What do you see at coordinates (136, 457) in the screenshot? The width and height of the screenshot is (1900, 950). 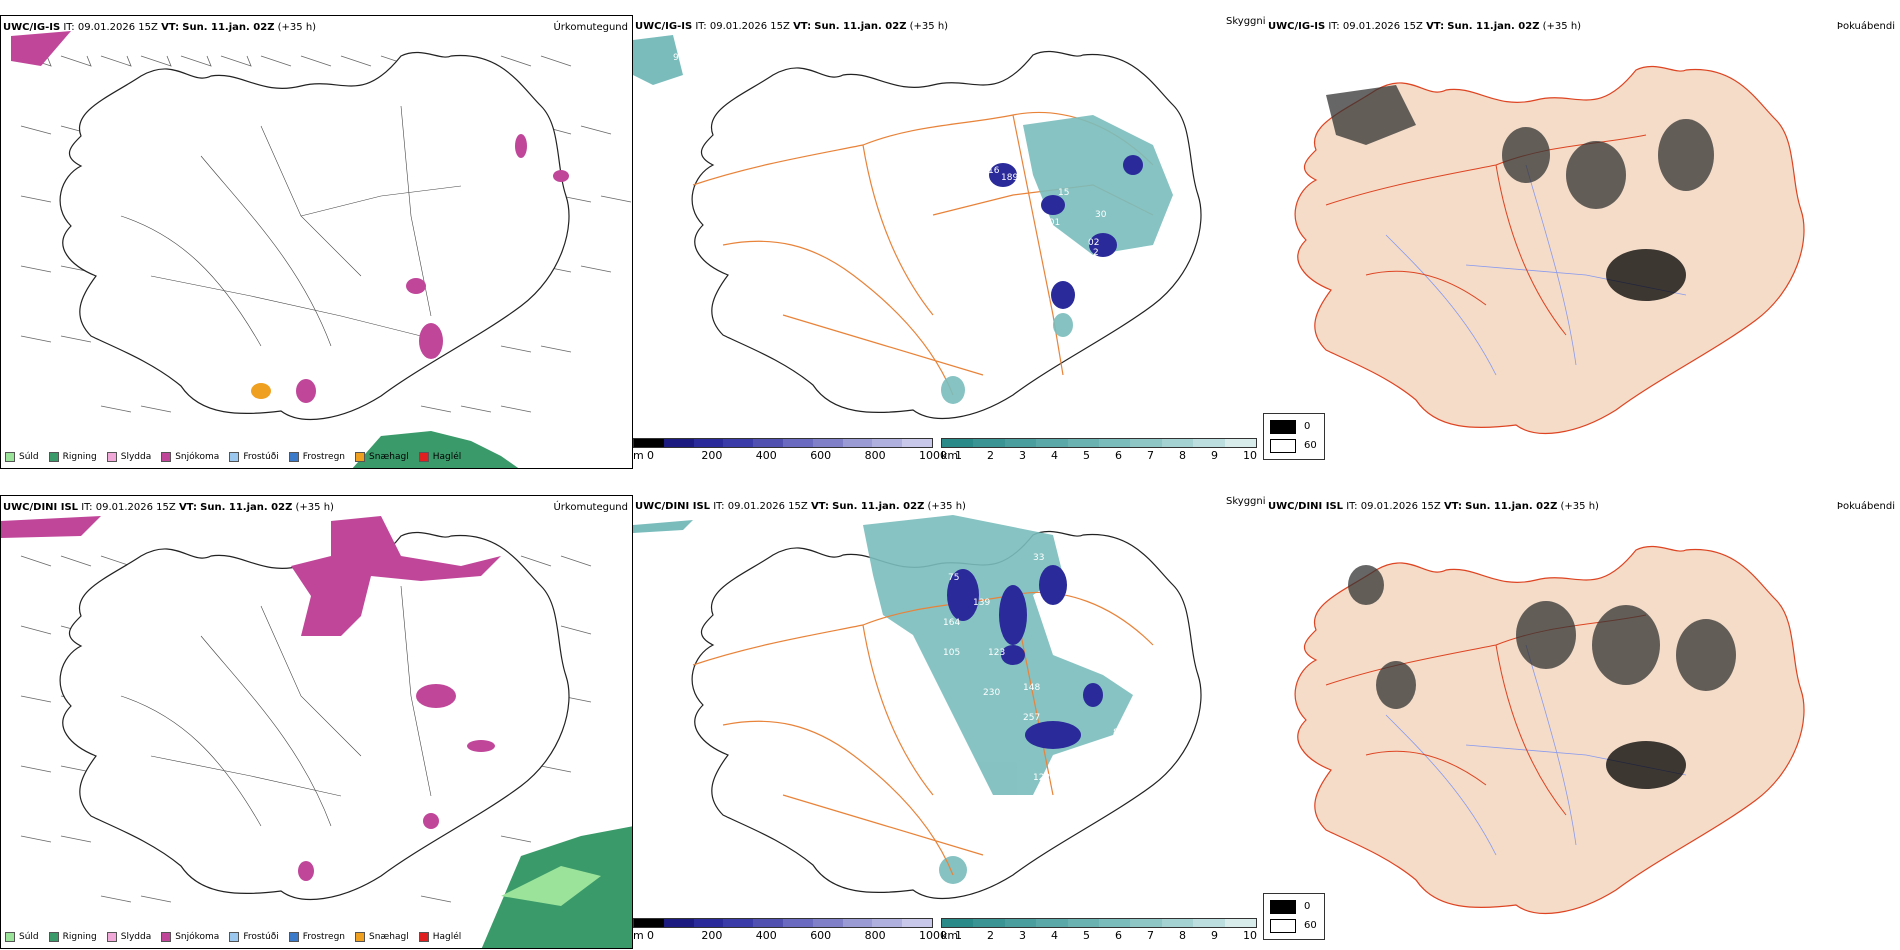 I see `legend-label: Slydda` at bounding box center [136, 457].